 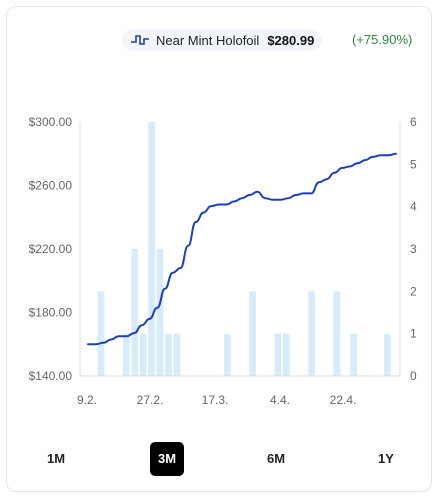 I want to click on x-tick-label: 17.3., so click(x=215, y=400).